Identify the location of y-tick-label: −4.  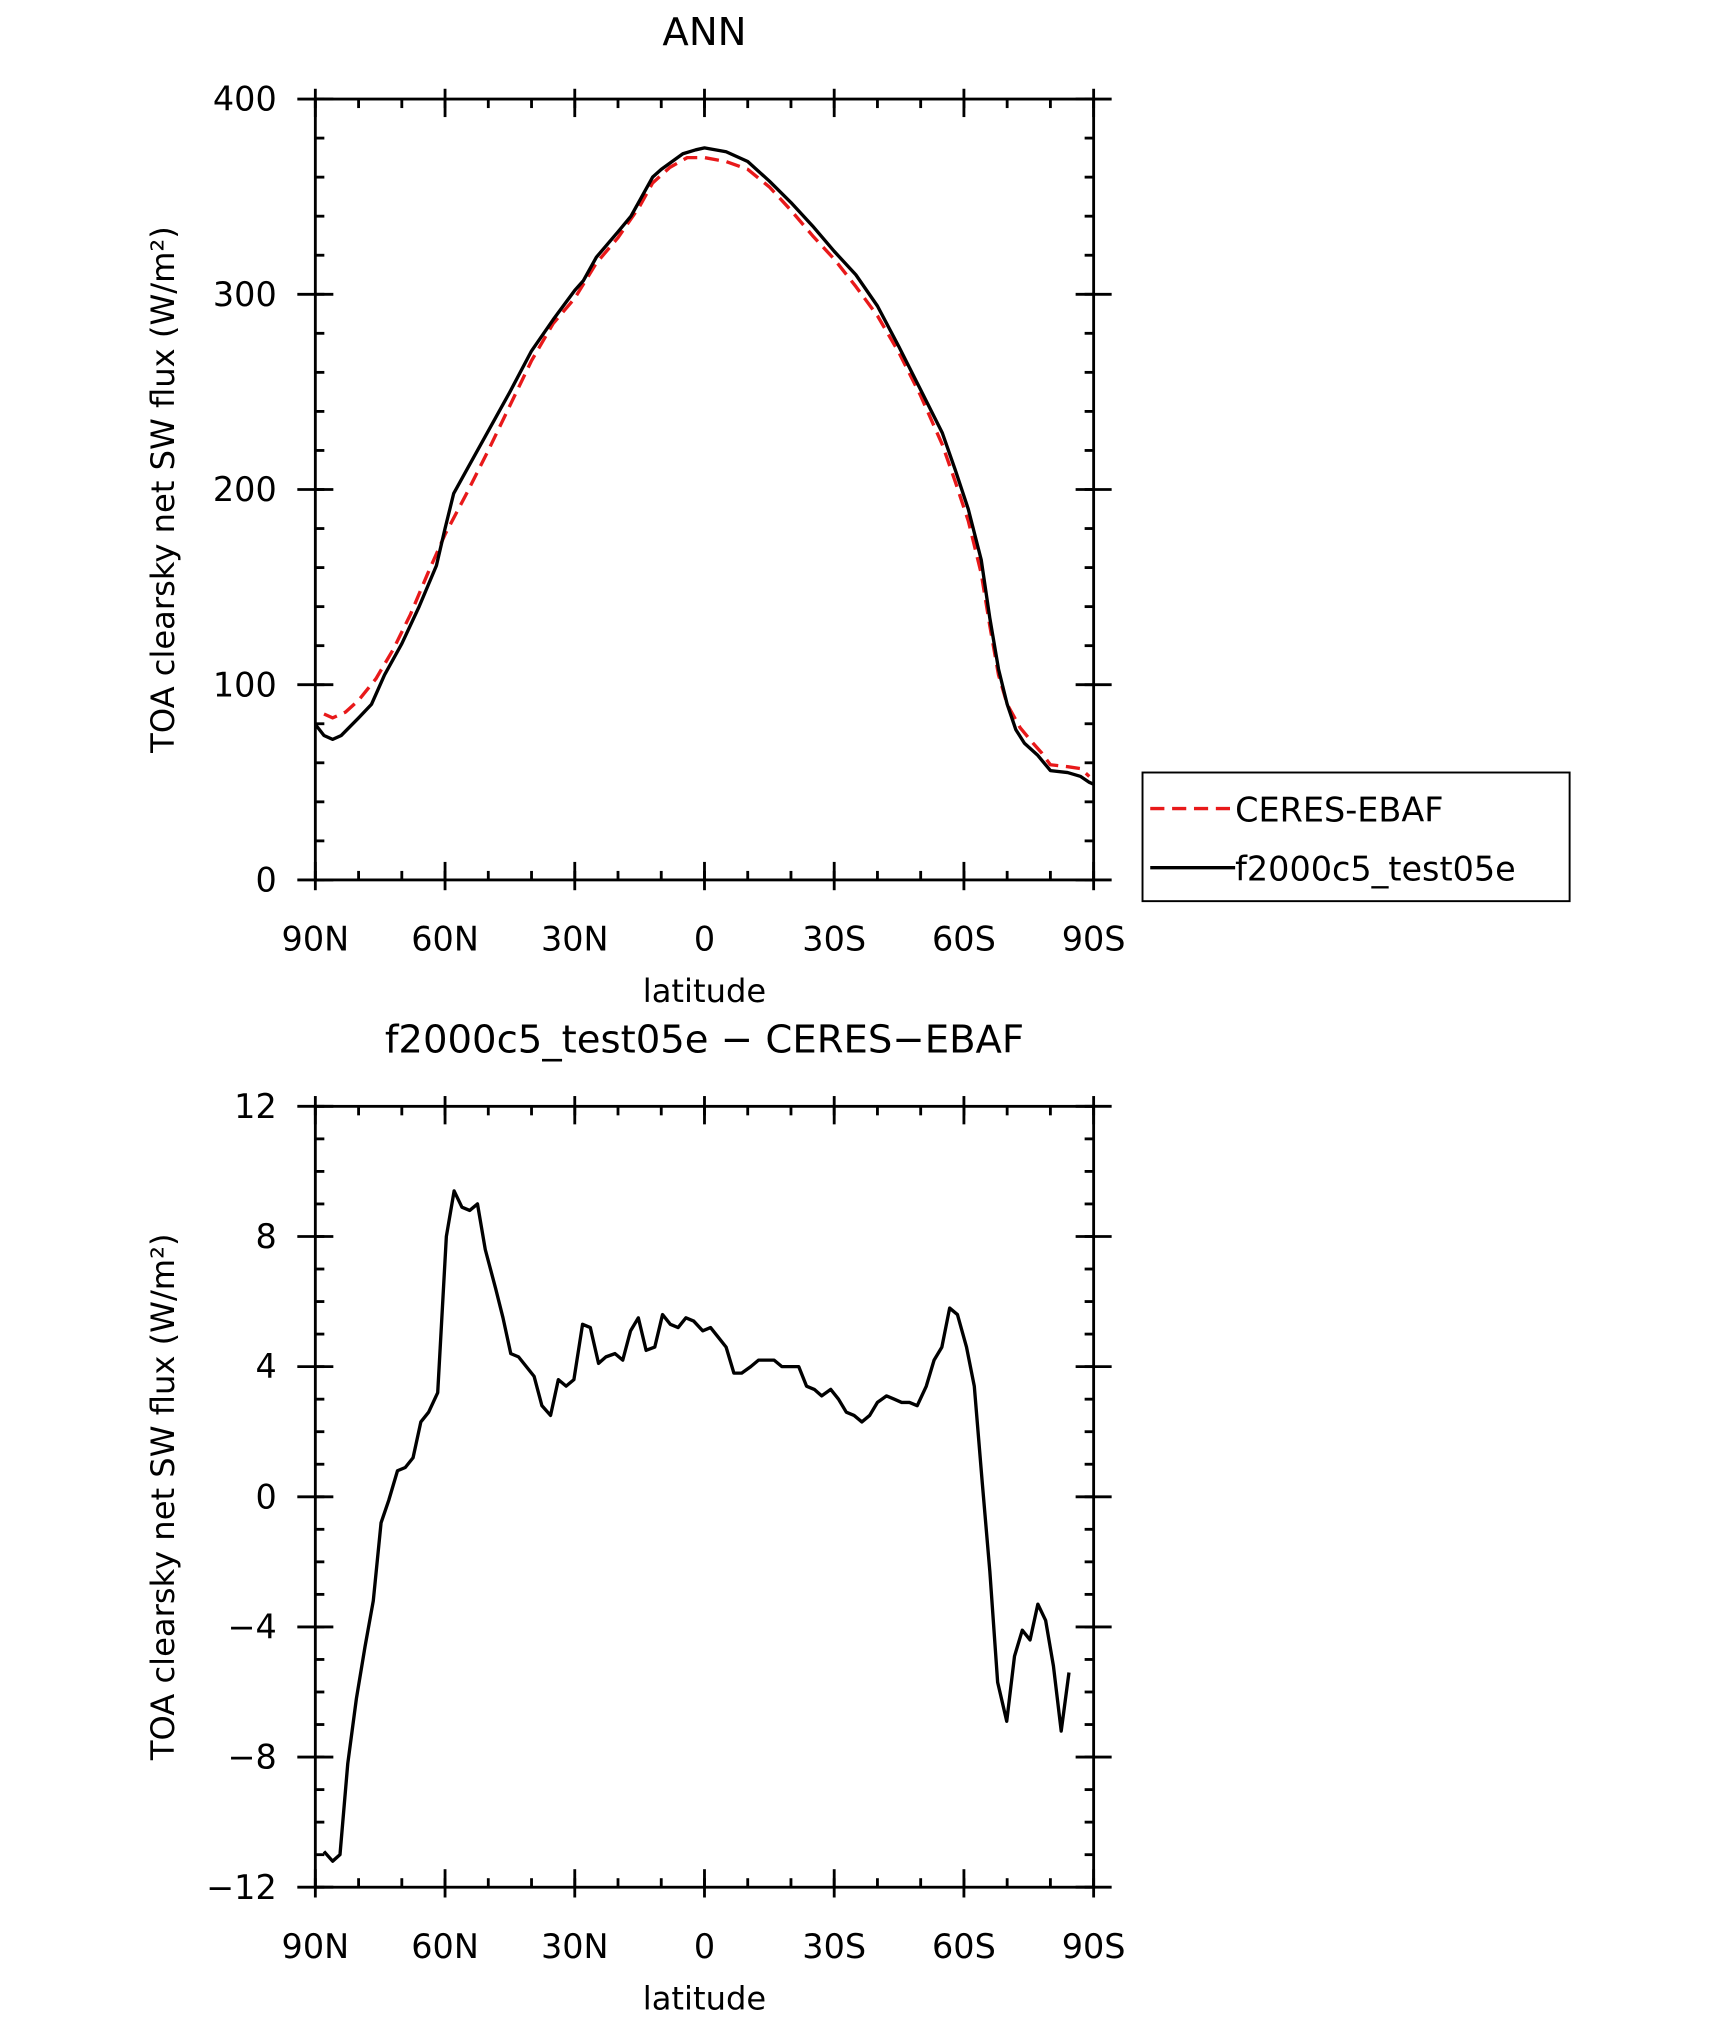
(251, 1626).